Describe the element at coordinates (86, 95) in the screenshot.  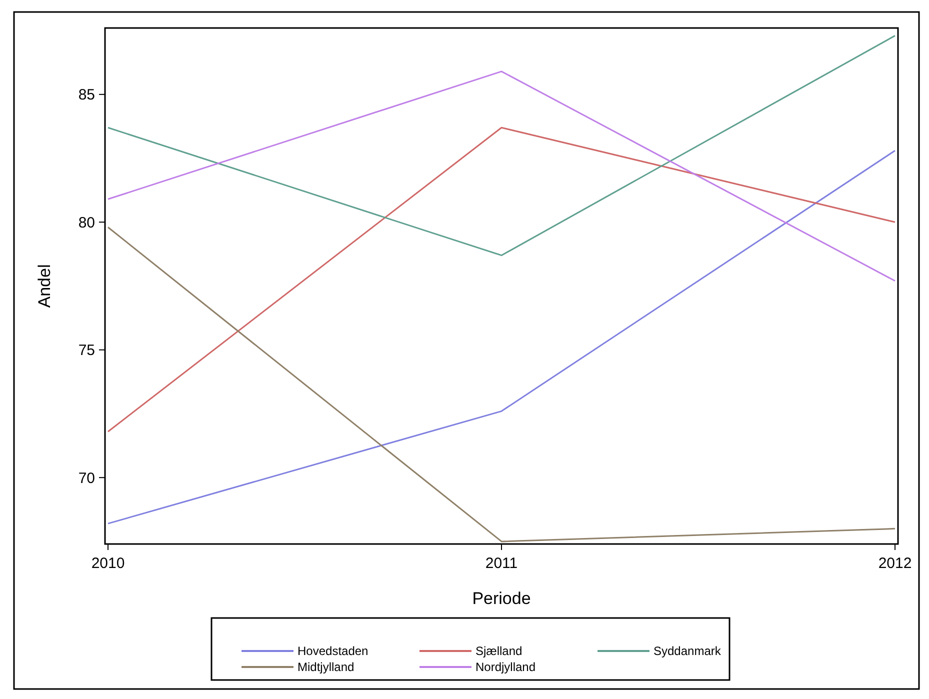
I see `y-tick-label: 85` at that location.